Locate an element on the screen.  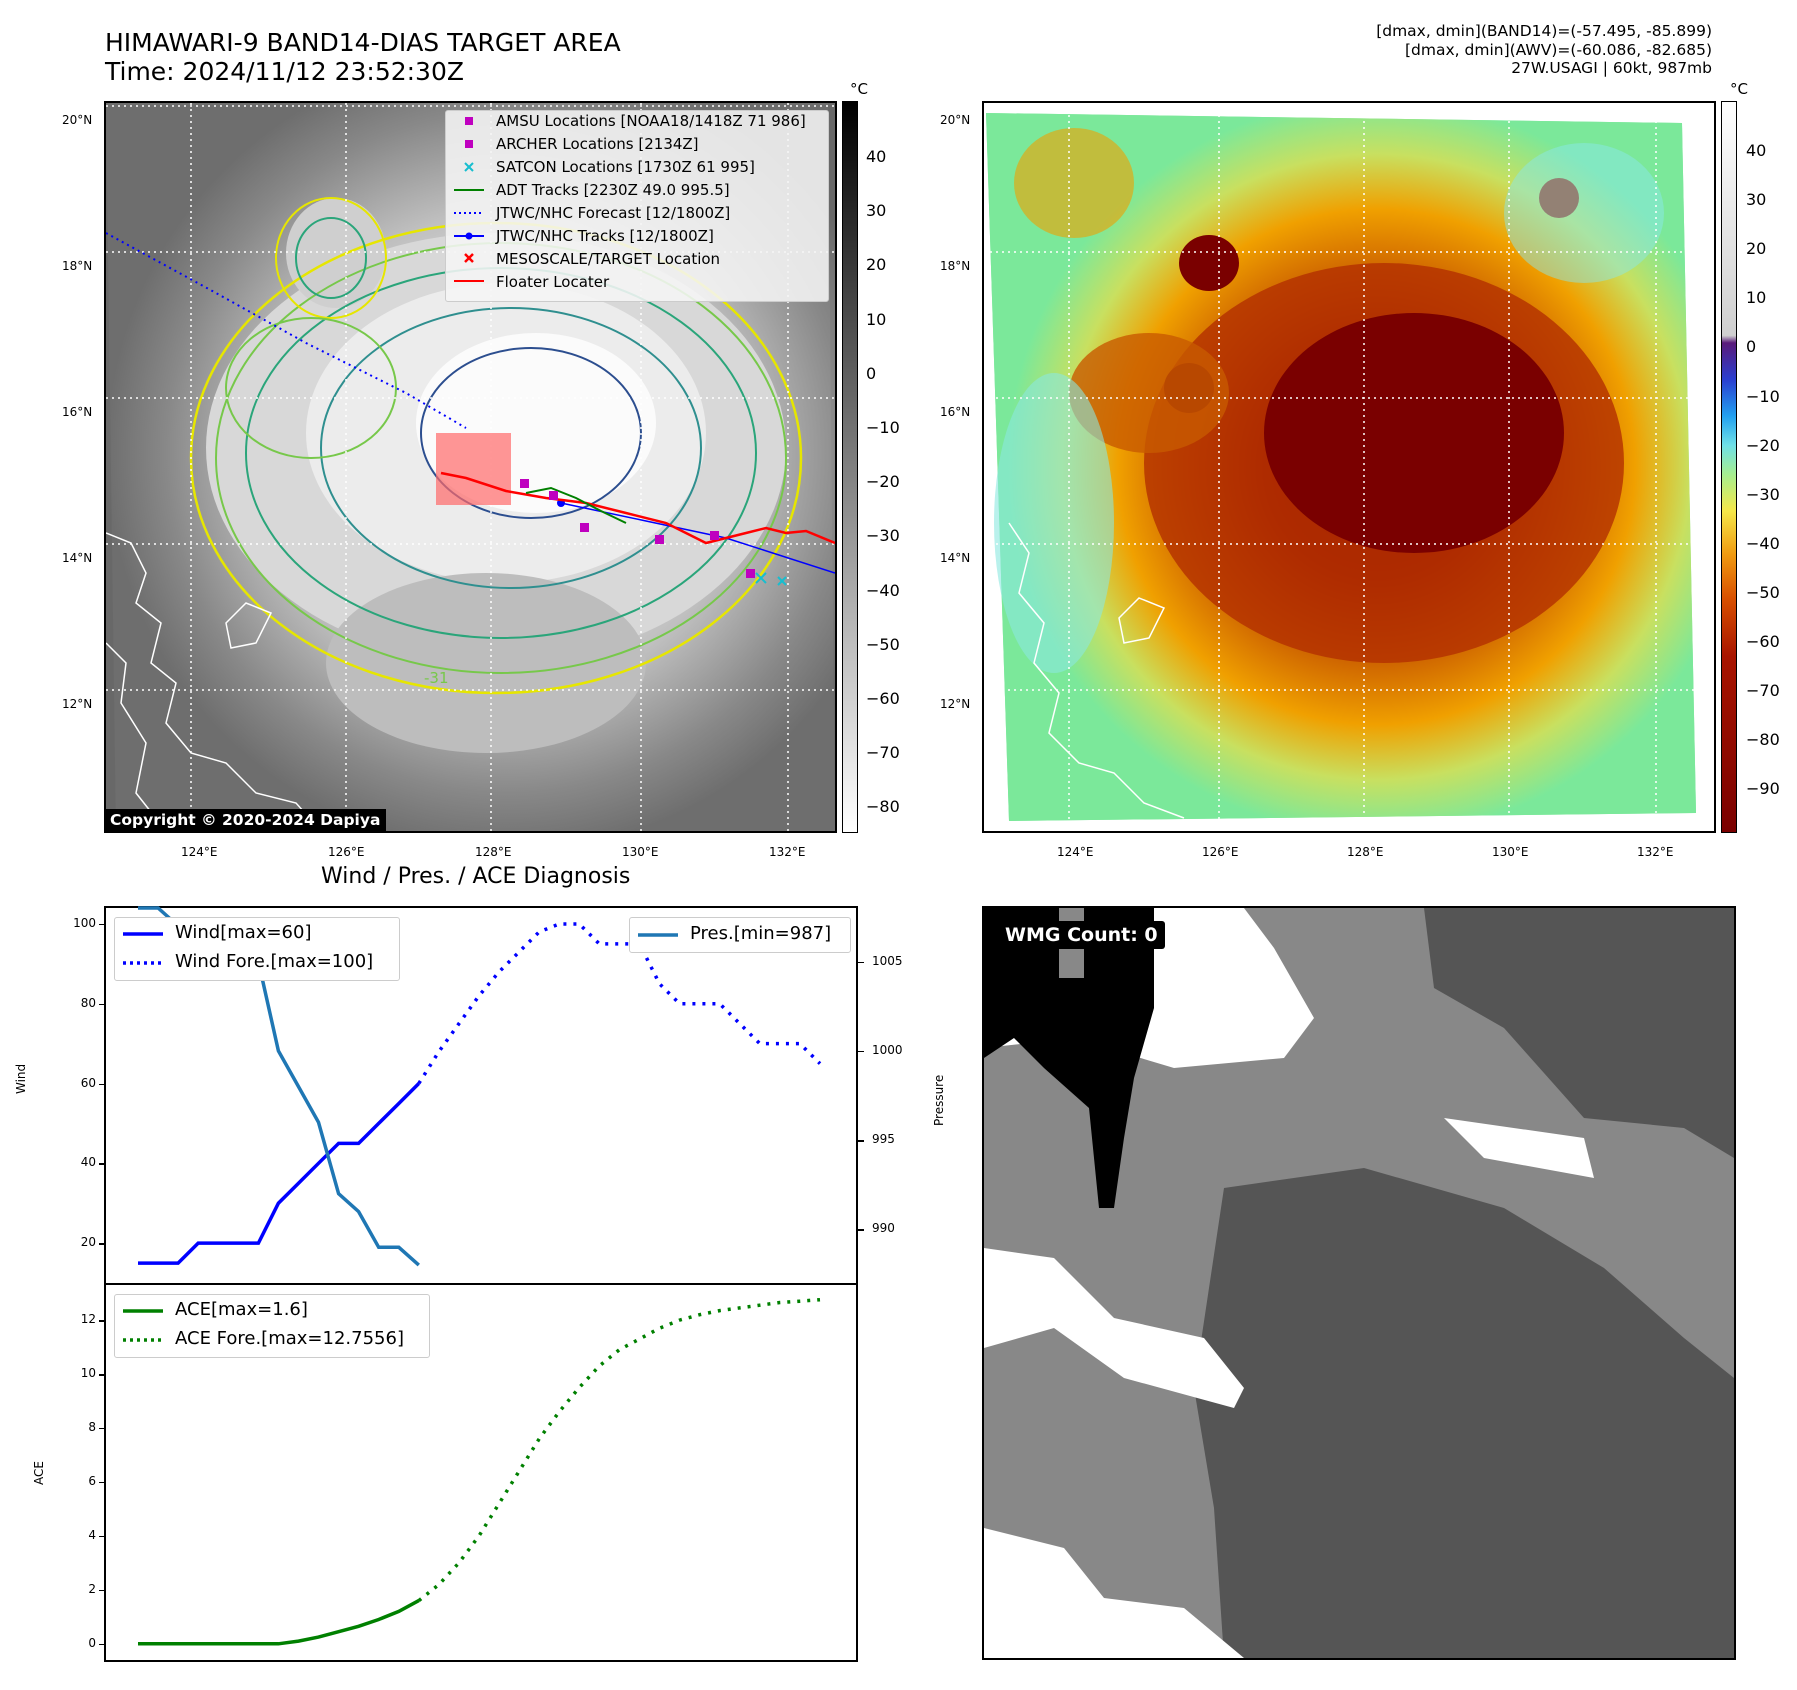
storm-info: 27W.USAGI | 60kt, 987mb is located at coordinates (1611, 68).